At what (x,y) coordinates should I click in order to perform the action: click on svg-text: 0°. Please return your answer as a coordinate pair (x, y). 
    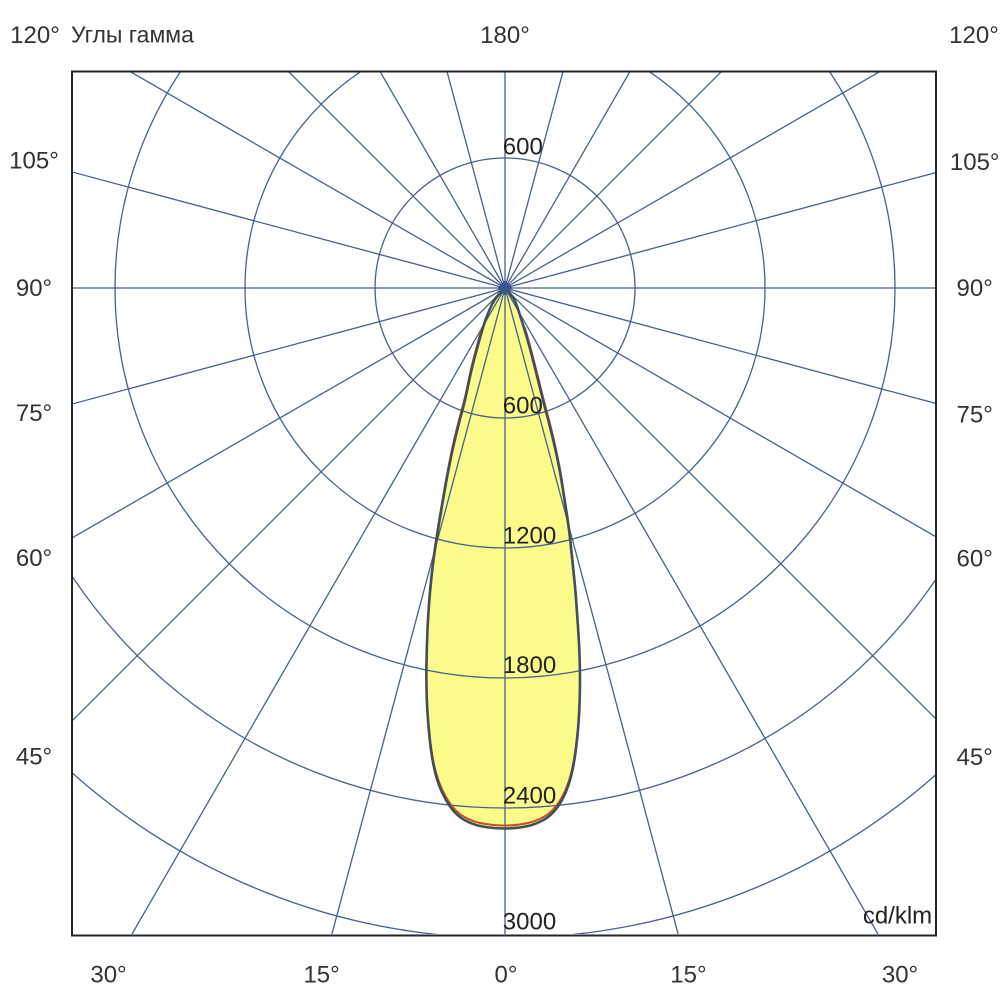
    Looking at the image, I should click on (506, 975).